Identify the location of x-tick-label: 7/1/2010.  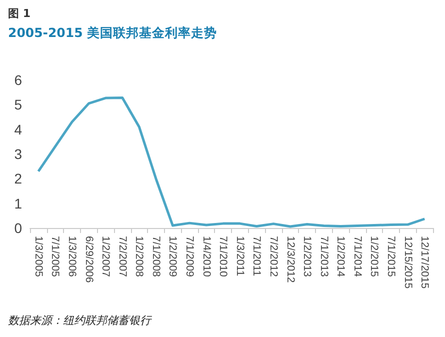
(223, 257).